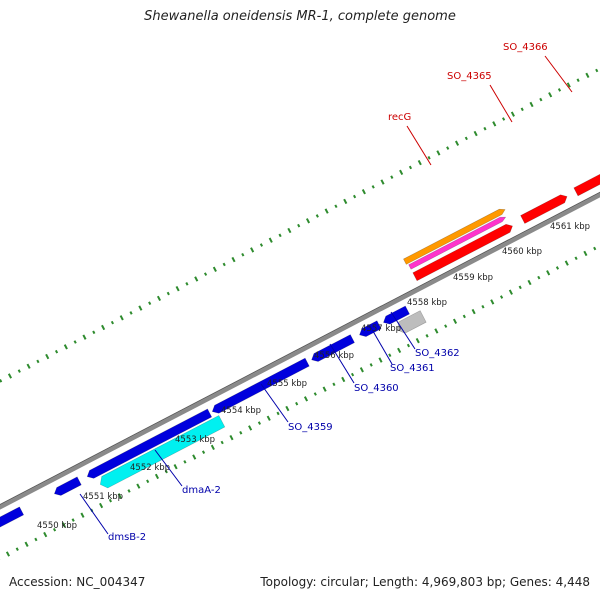 The width and height of the screenshot is (600, 604). I want to click on gene-label: SO_4359, so click(310, 427).